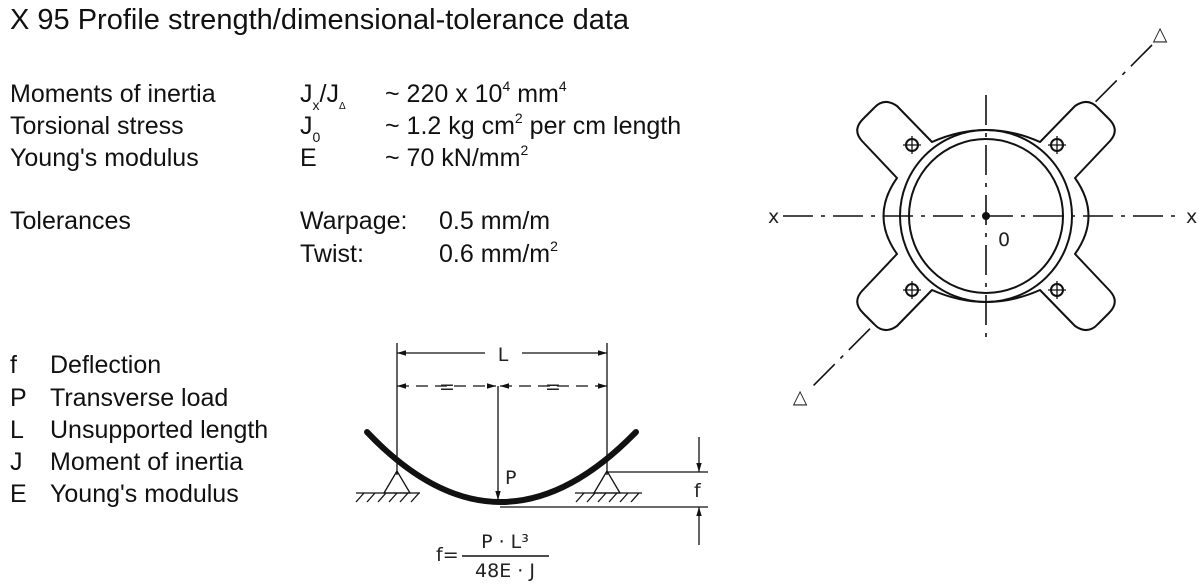 Image resolution: width=1200 pixels, height=584 pixels. I want to click on warpage-value: 0.5 mm/m, so click(495, 221).